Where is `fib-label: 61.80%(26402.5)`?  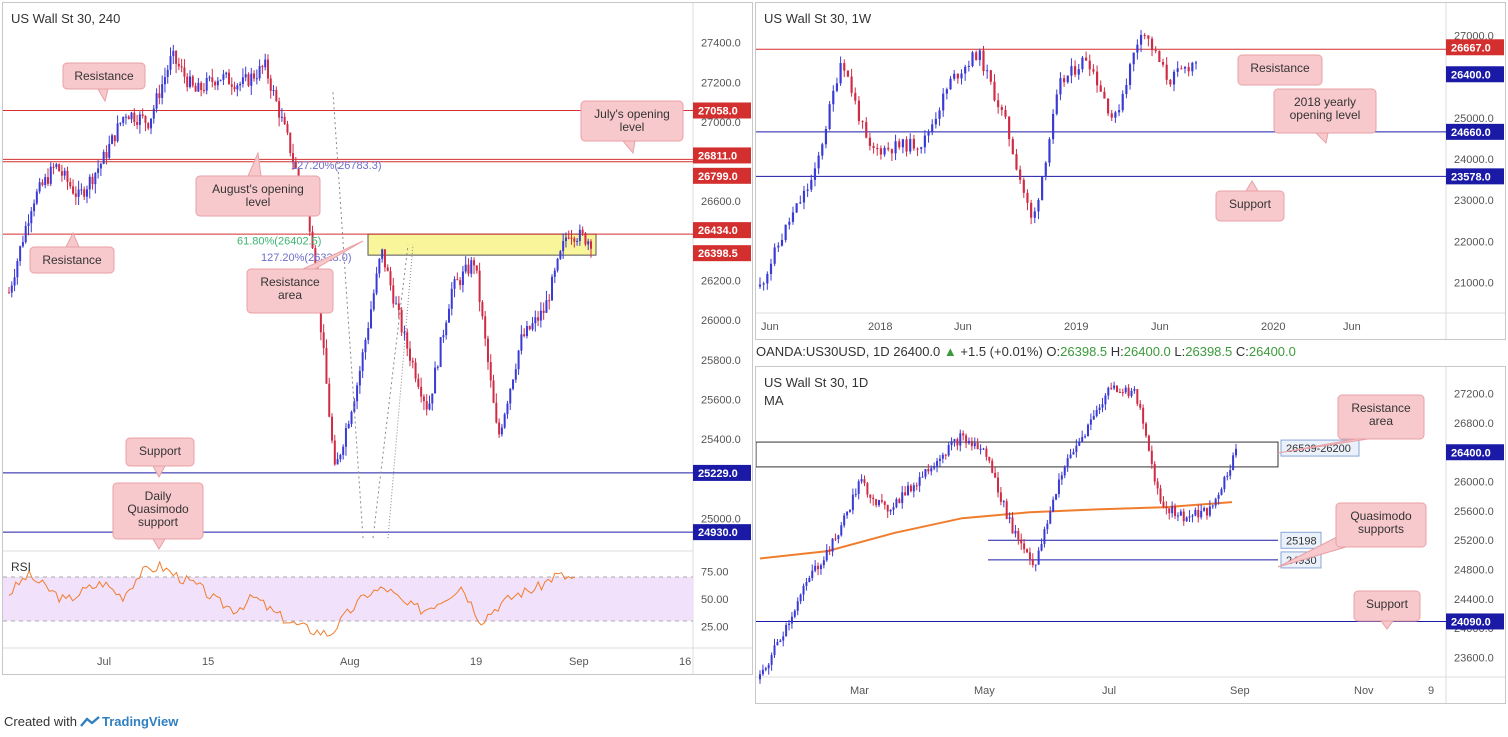
fib-label: 61.80%(26402.5) is located at coordinates (279, 241).